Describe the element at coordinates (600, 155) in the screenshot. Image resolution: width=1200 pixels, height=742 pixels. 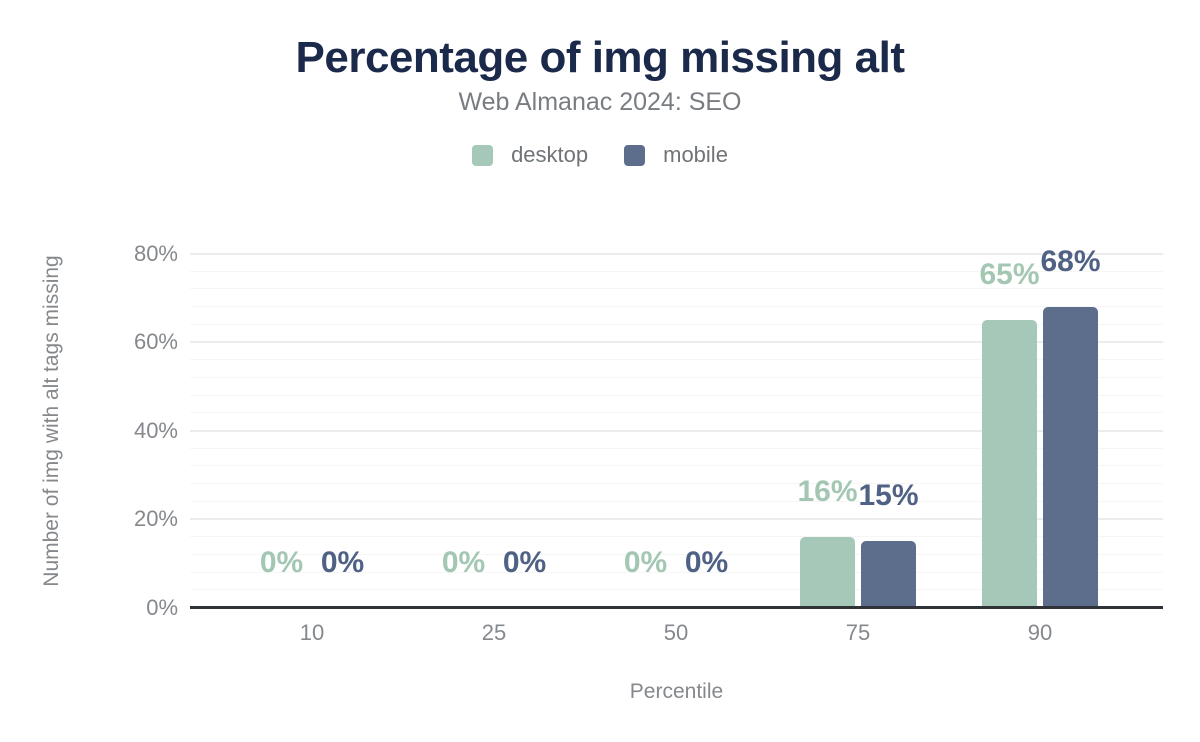
I see `legend: desktop mobile` at that location.